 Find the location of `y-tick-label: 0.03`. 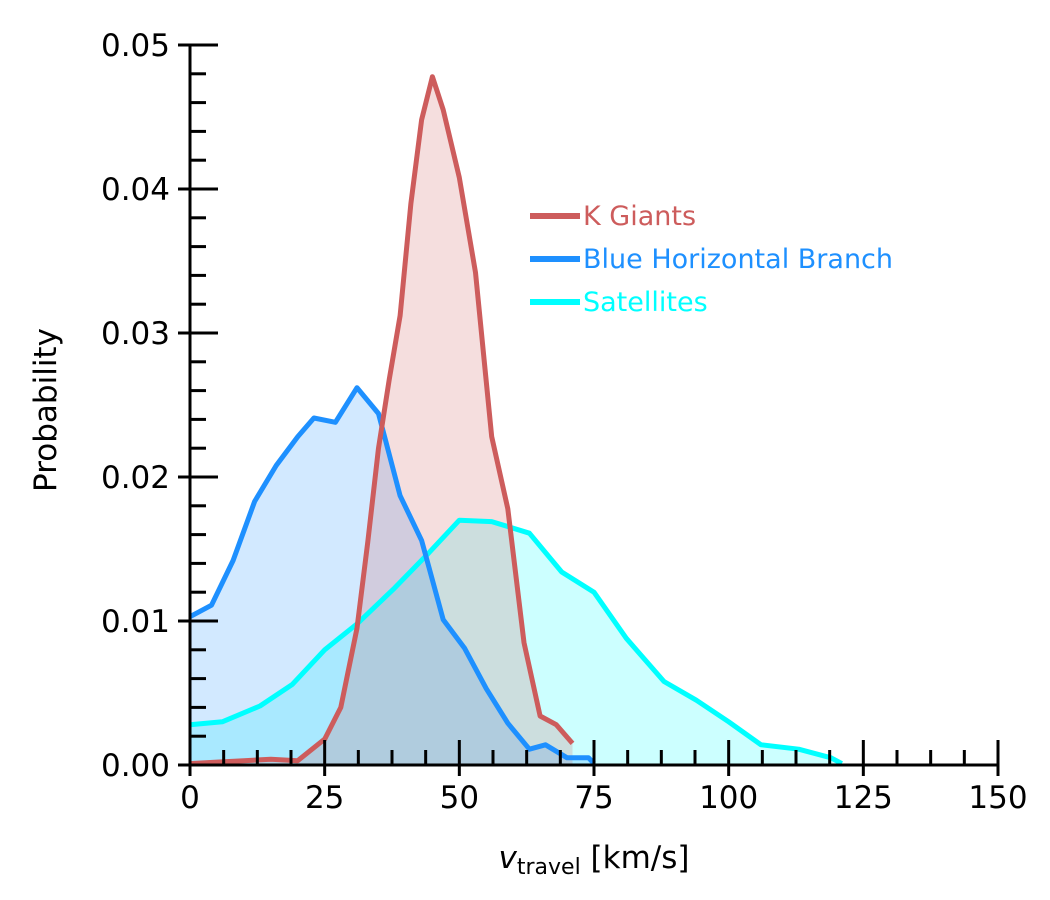

y-tick-label: 0.03 is located at coordinates (135, 334).